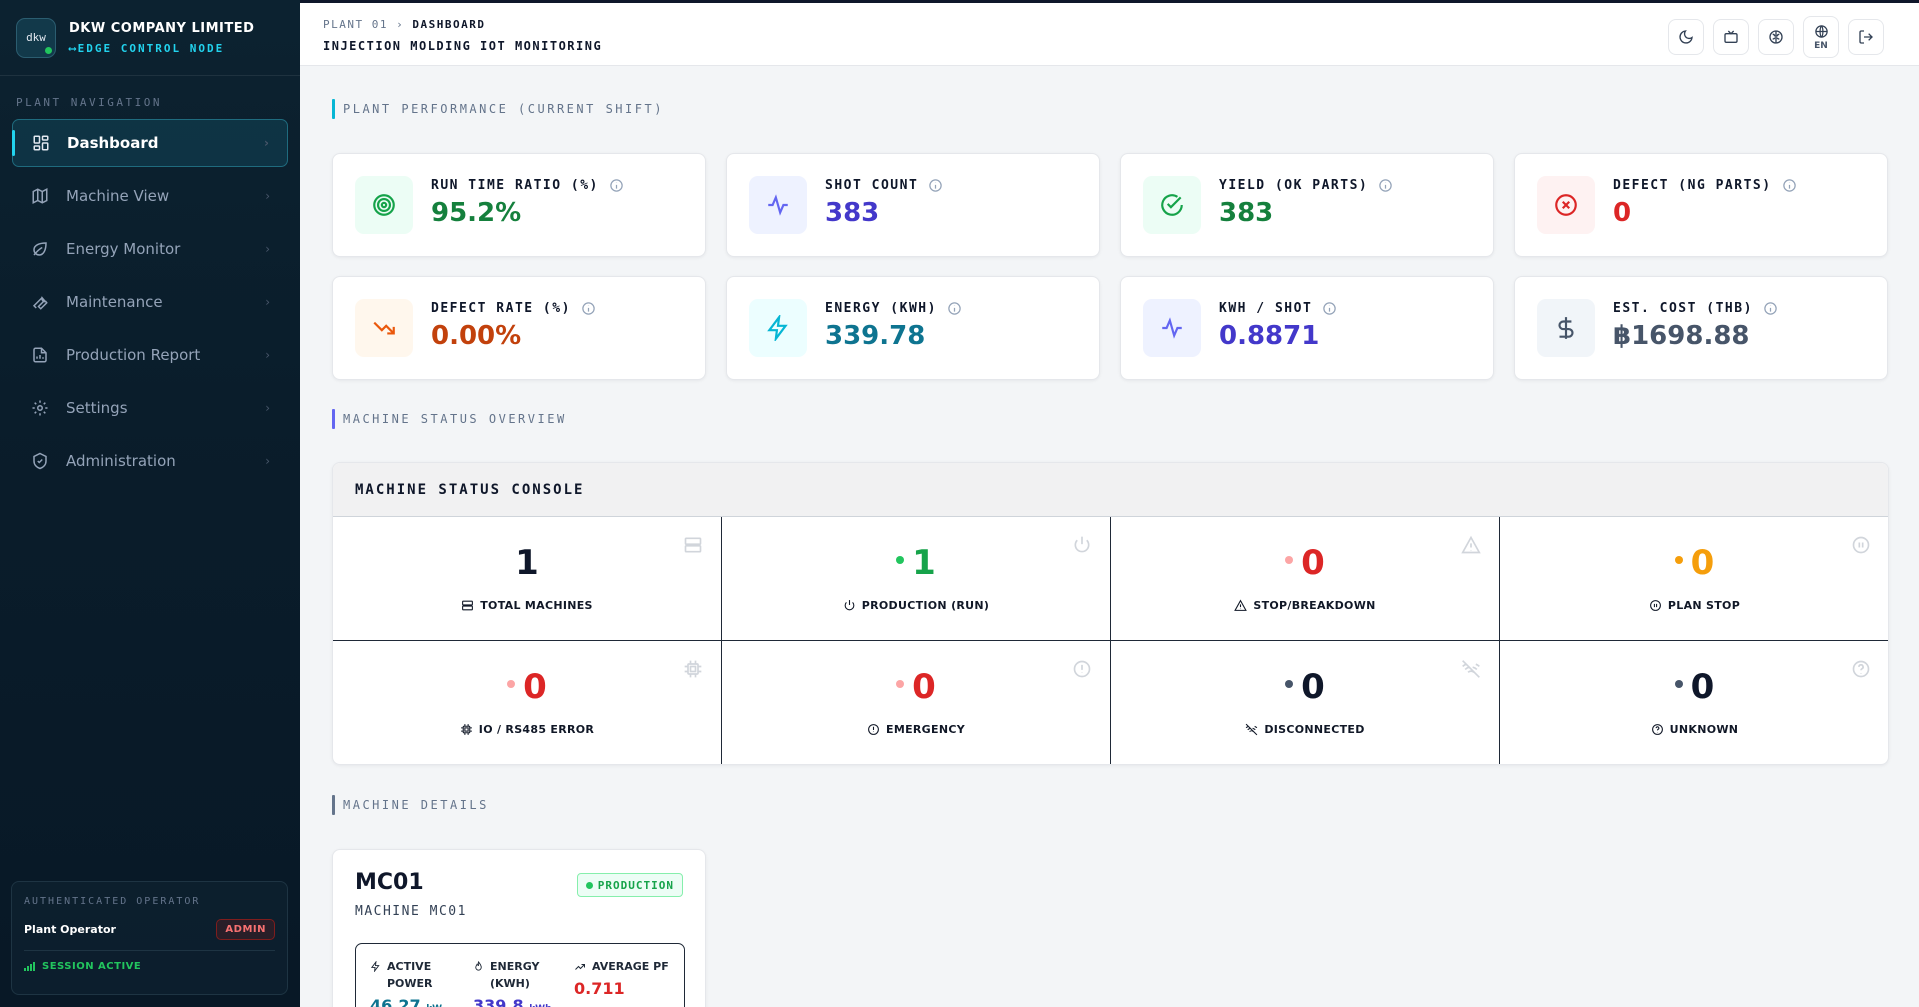  I want to click on kpi-card-shot-count: SHOT COUNT 383, so click(913, 205).